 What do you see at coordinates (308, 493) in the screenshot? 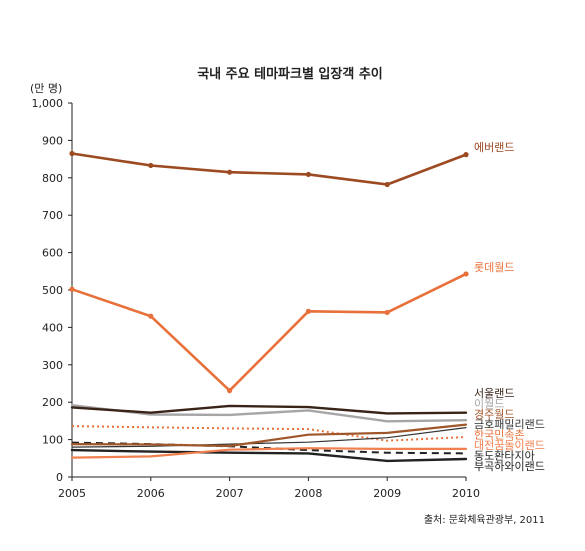
I see `x-tick-label: 2008` at bounding box center [308, 493].